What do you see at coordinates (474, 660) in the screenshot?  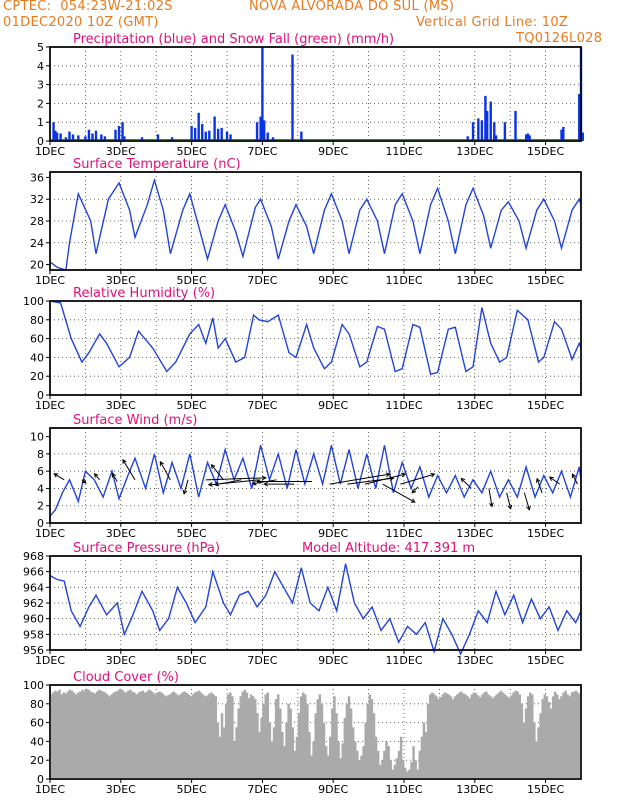 I see `x-tick-label: 13DEC` at bounding box center [474, 660].